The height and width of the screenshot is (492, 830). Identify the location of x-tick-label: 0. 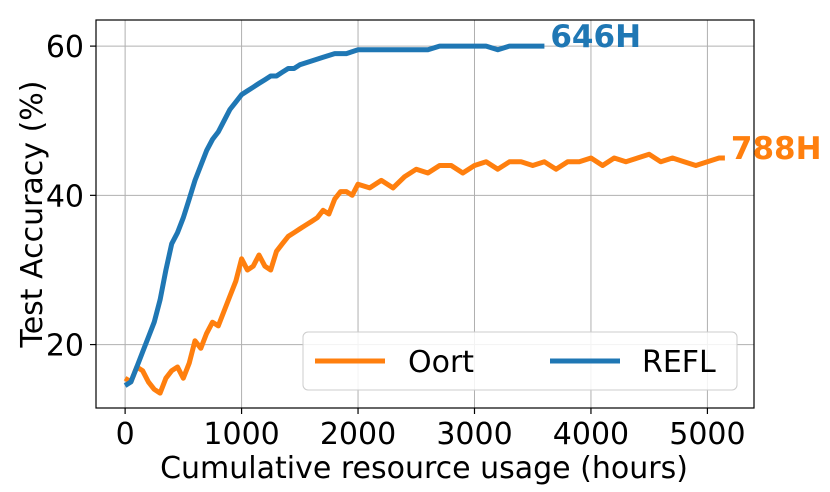
(125, 434).